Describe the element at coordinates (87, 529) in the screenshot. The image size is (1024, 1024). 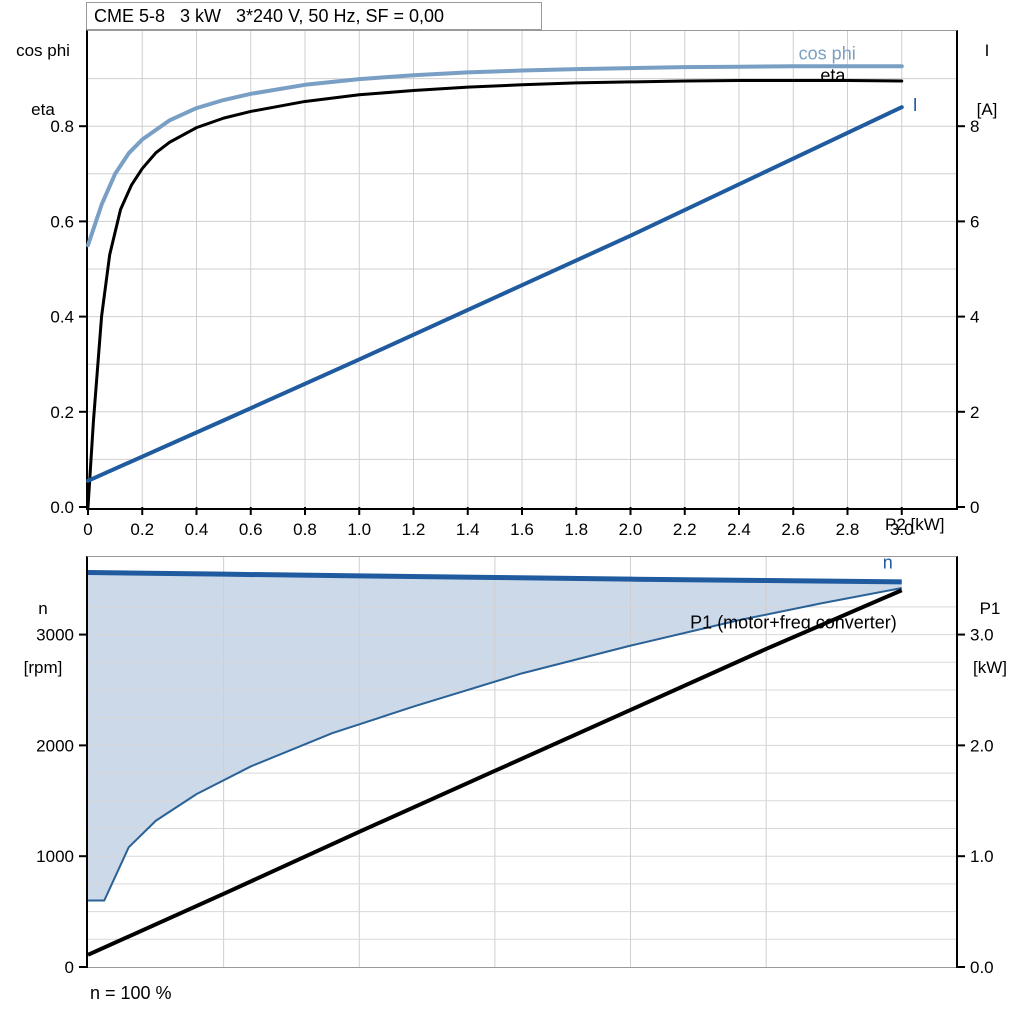
I see `xtick-top: 0` at that location.